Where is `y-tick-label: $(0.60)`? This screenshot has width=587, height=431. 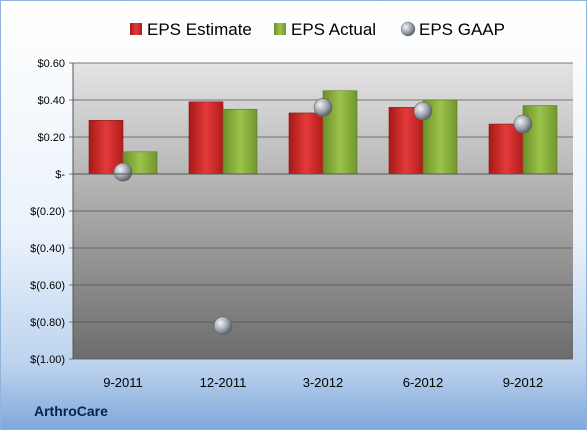
y-tick-label: $(0.60) is located at coordinates (47, 286).